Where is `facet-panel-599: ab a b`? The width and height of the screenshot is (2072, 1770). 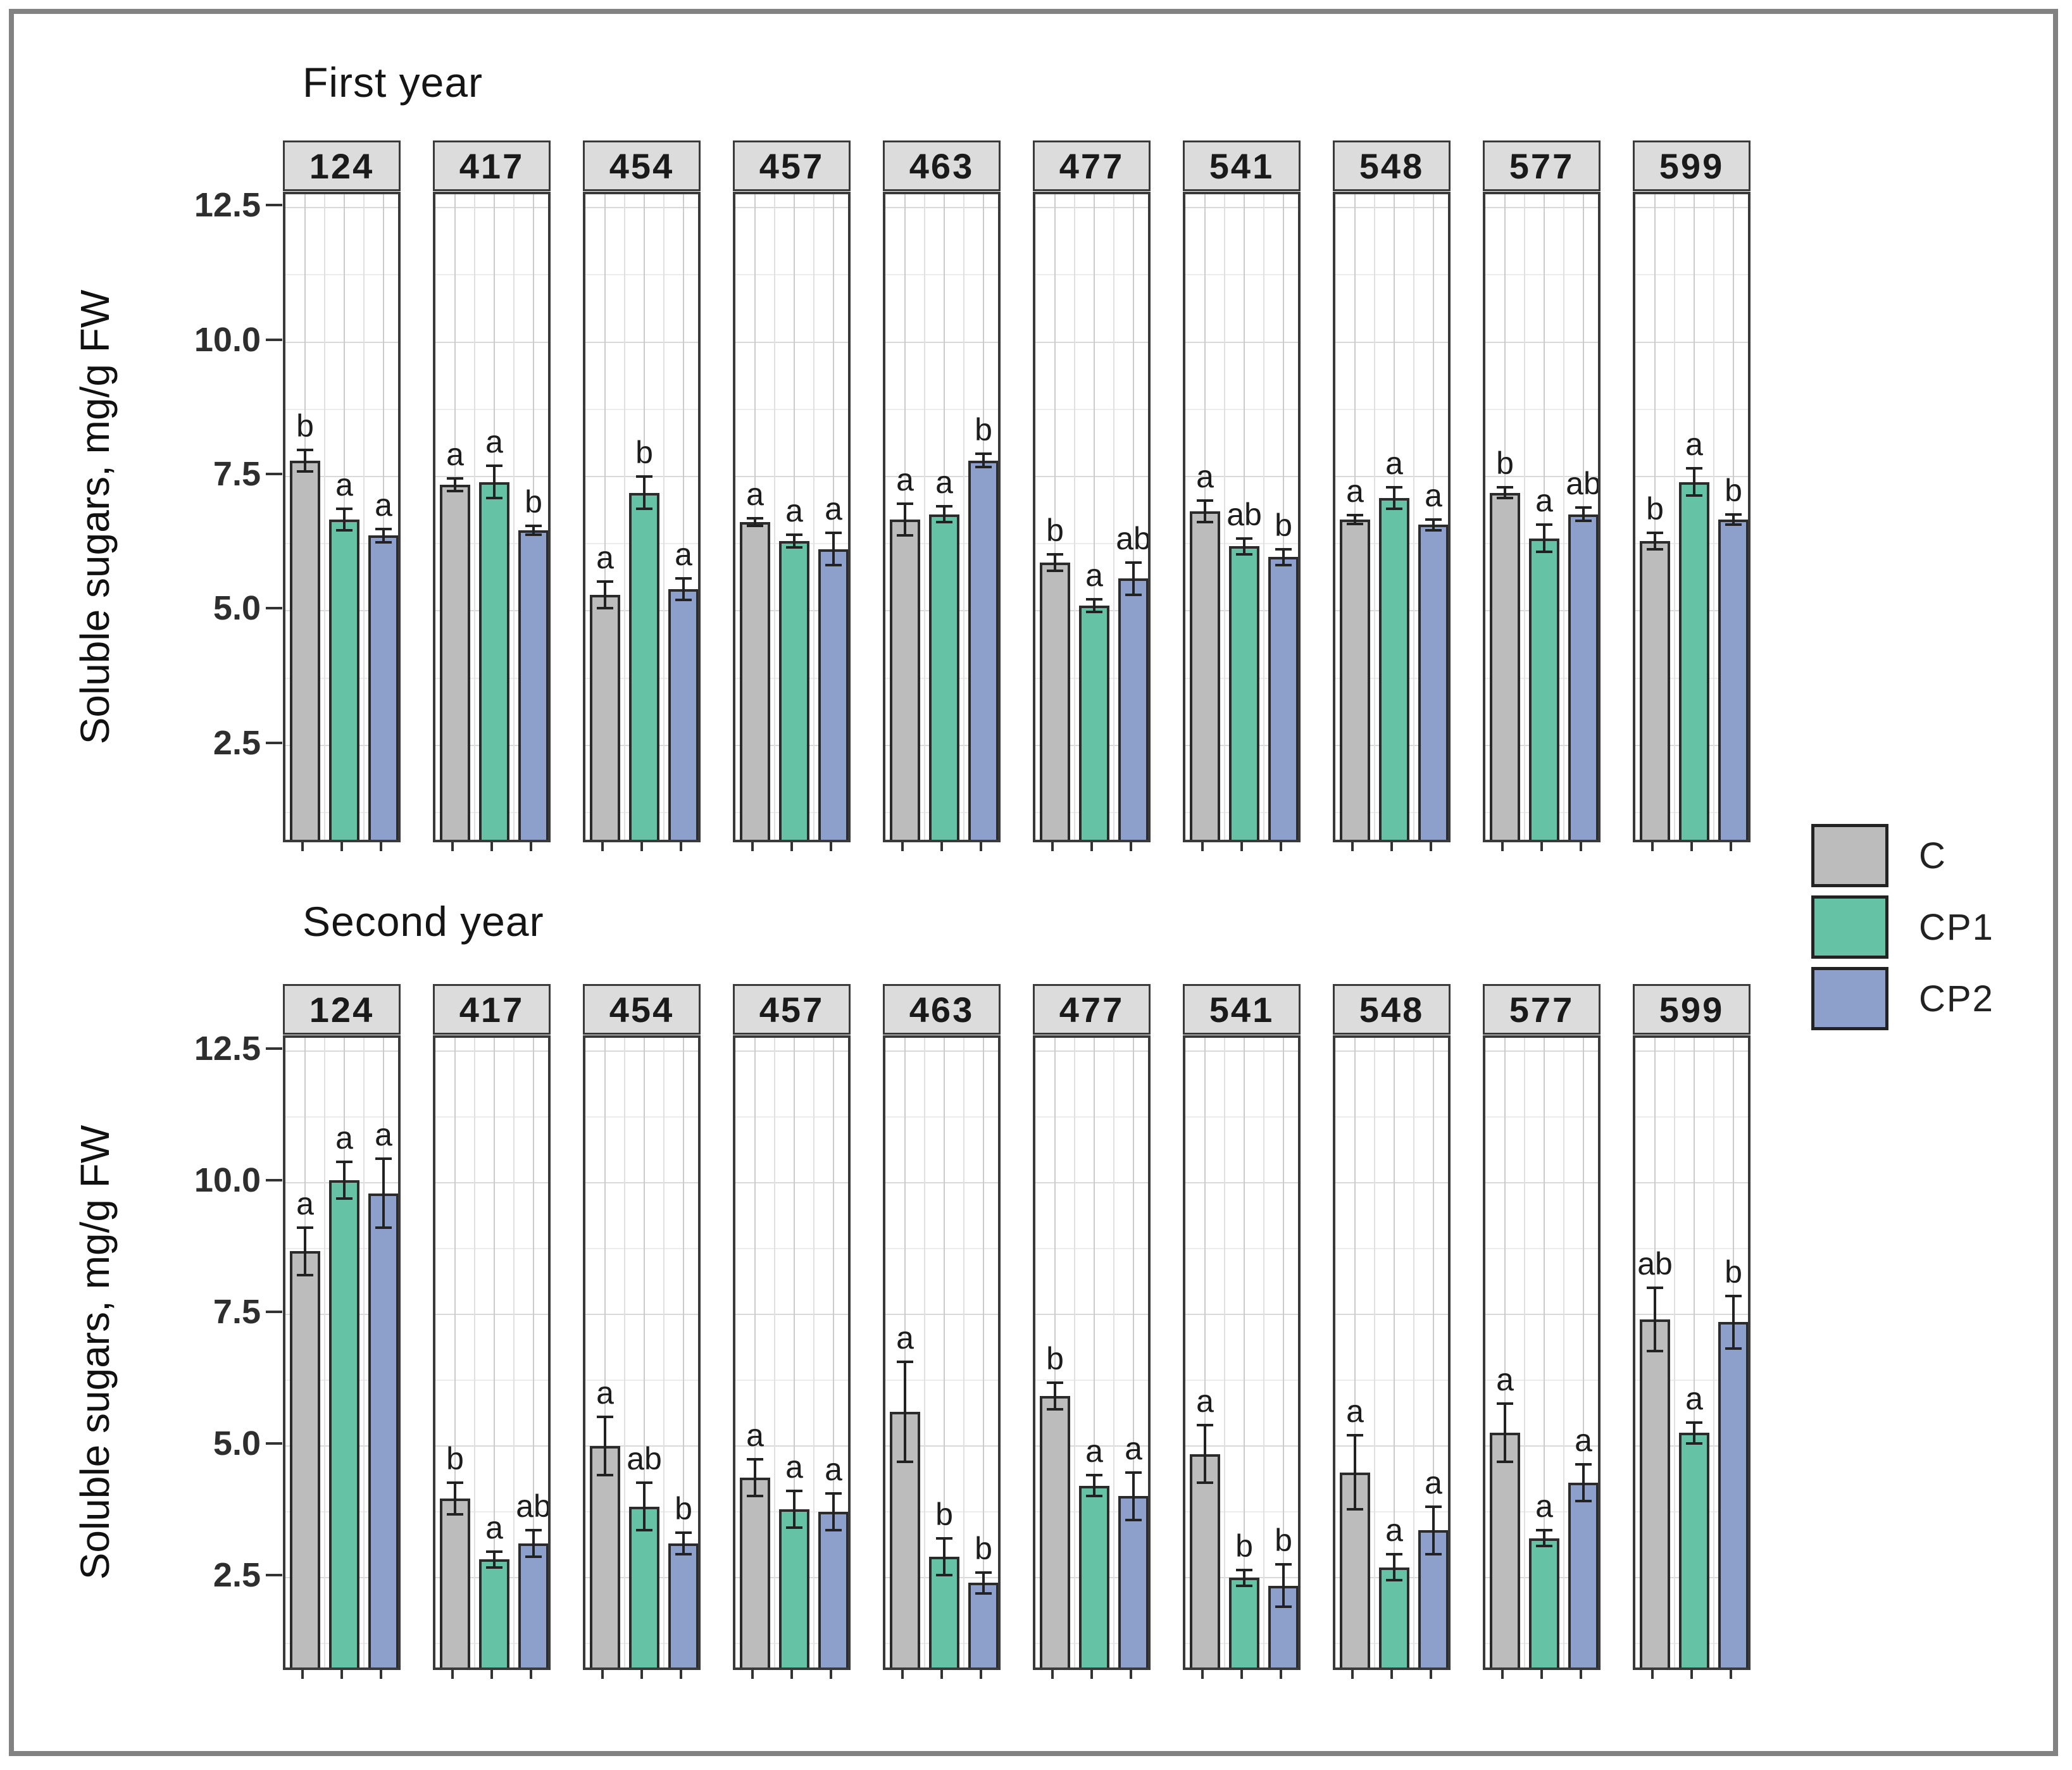
facet-panel-599: ab a b is located at coordinates (1692, 1352).